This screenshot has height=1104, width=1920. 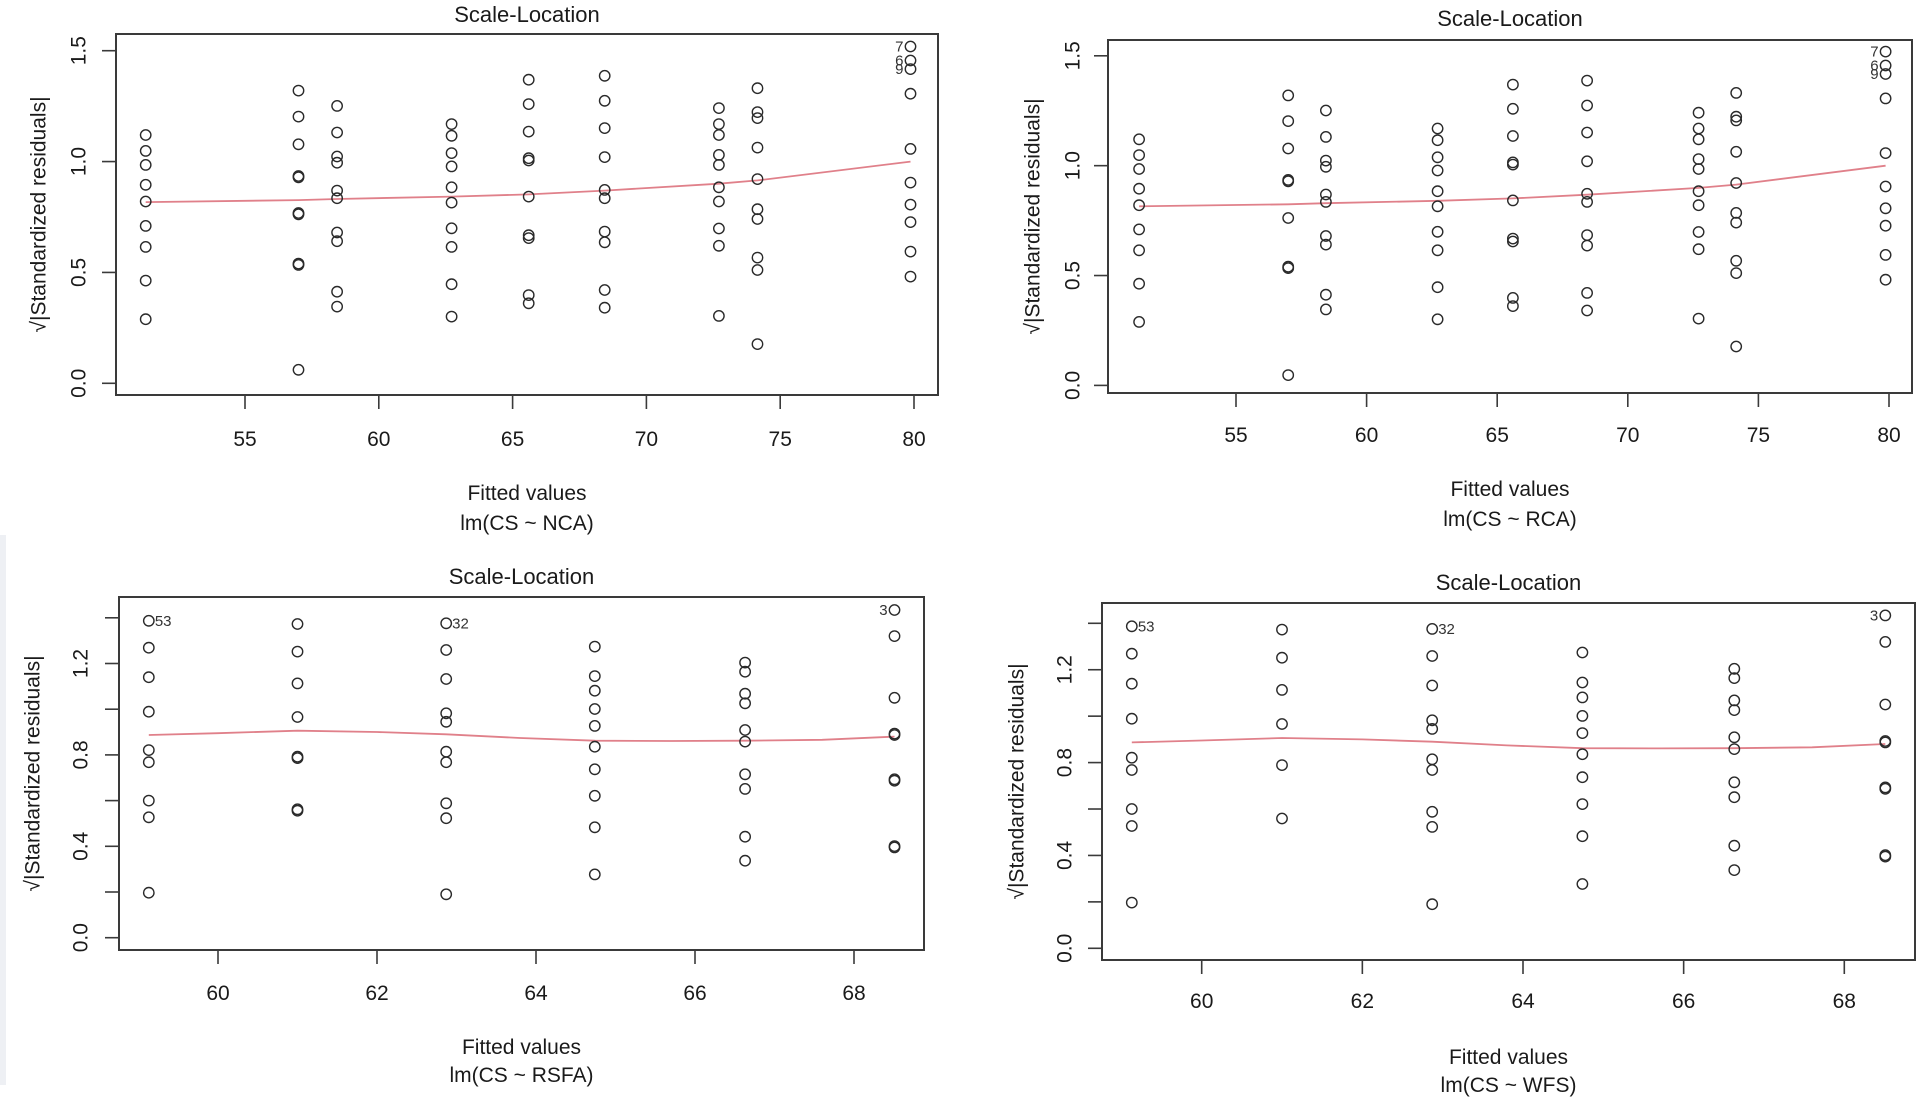 I want to click on model-formula-label: lm(CS ~ RCA), so click(x=1510, y=519).